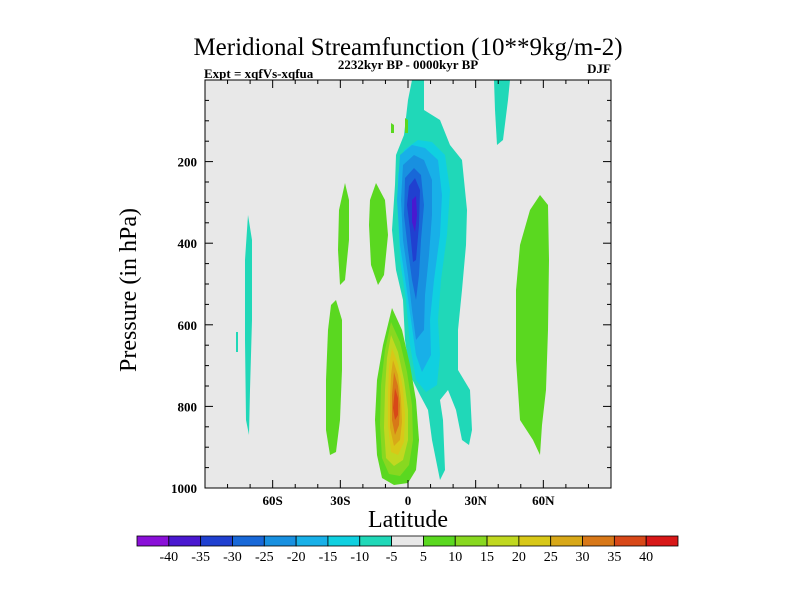 The image size is (800, 600). Describe the element at coordinates (184, 488) in the screenshot. I see `y-tick-label: 1000` at that location.